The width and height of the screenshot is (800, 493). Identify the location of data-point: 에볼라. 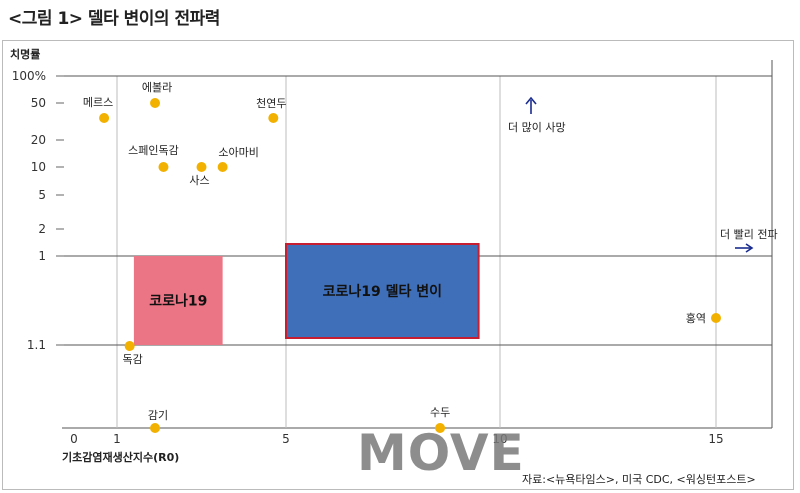
(157, 94).